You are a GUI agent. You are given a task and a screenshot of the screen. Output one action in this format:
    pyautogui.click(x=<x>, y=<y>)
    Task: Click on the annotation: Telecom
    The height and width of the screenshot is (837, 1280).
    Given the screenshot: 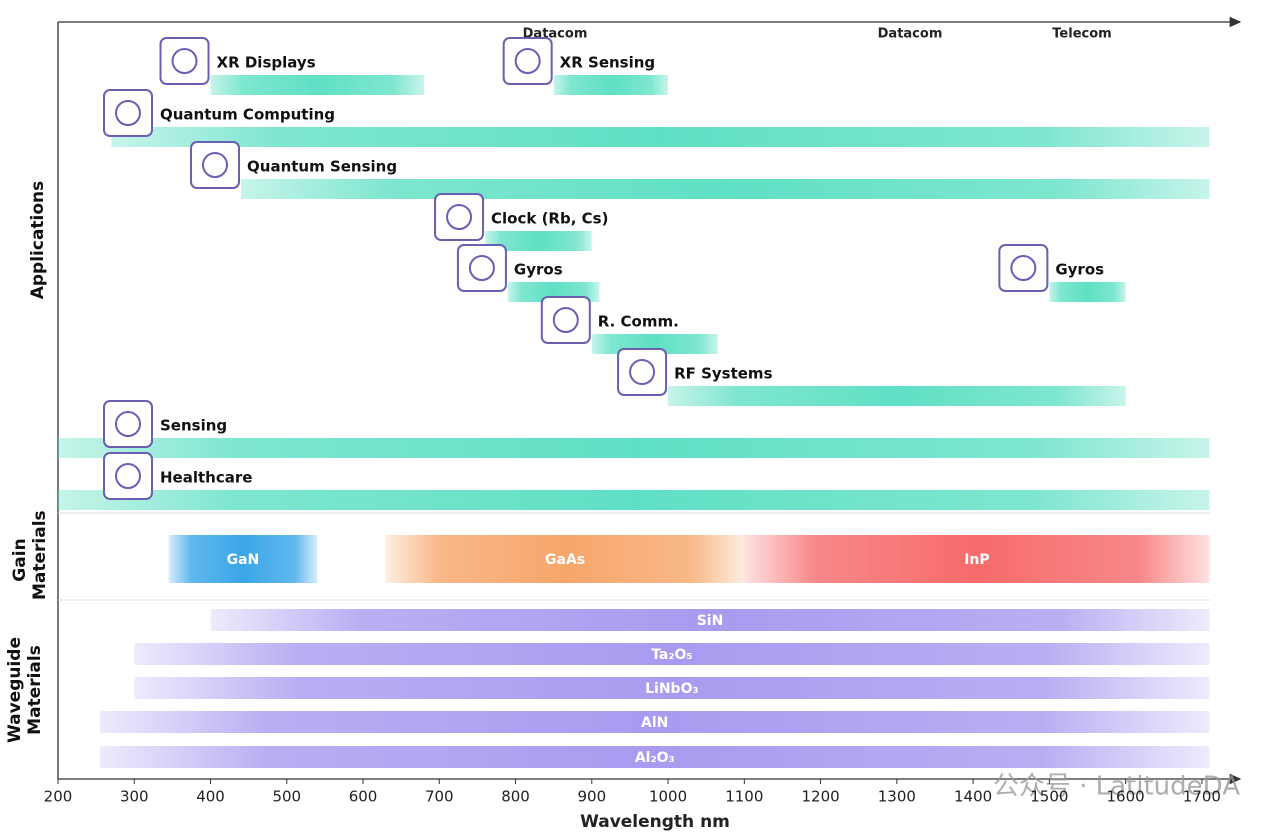 What is the action you would take?
    pyautogui.click(x=1081, y=34)
    